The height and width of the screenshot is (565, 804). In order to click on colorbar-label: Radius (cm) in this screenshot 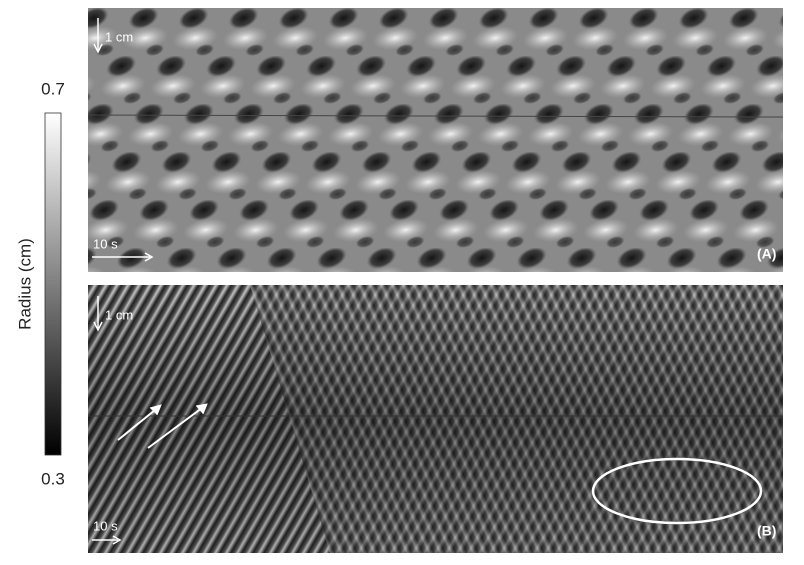, I will do `click(24, 284)`.